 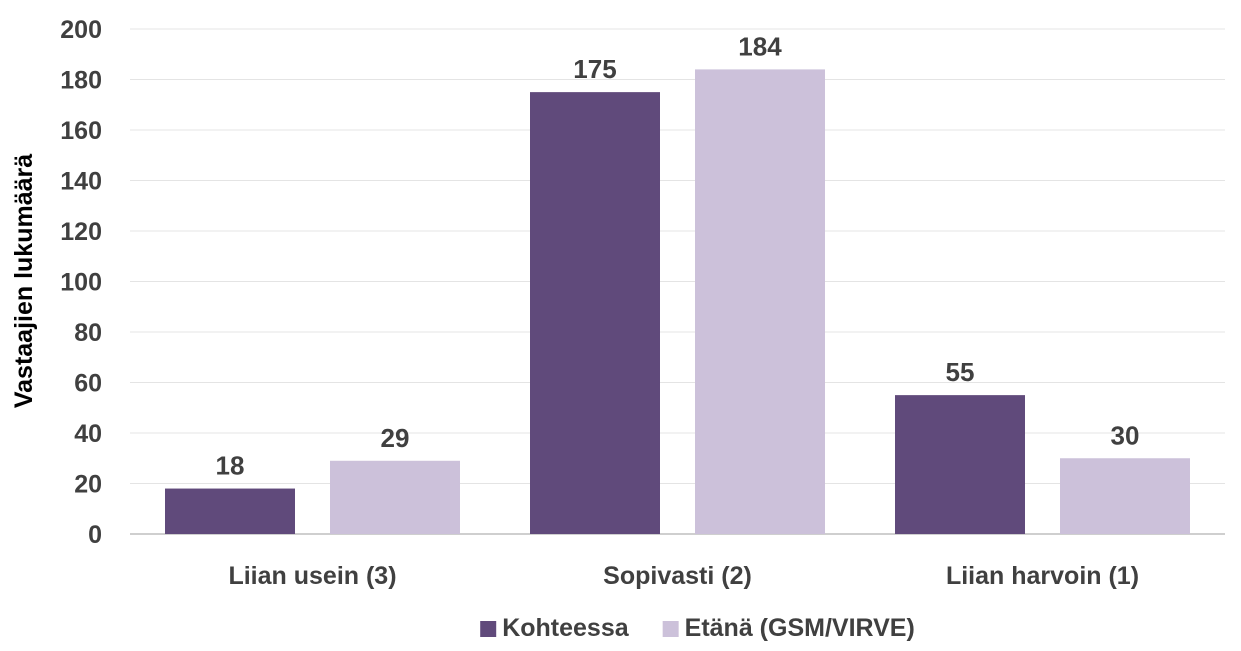 I want to click on legend: Kohteessa Etänä (GSM/VIRVE), so click(x=697, y=628).